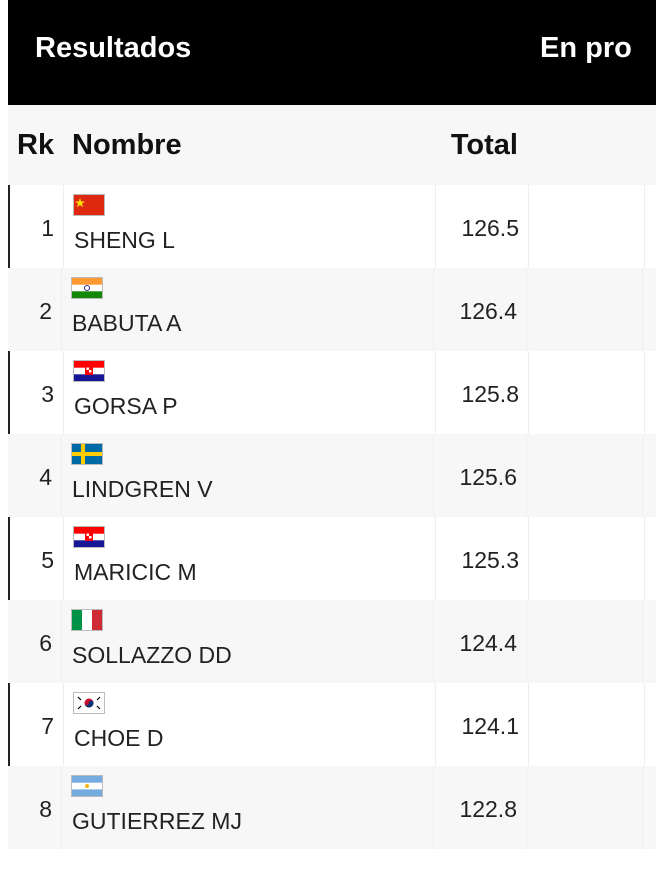  I want to click on rank: 1, so click(47, 228).